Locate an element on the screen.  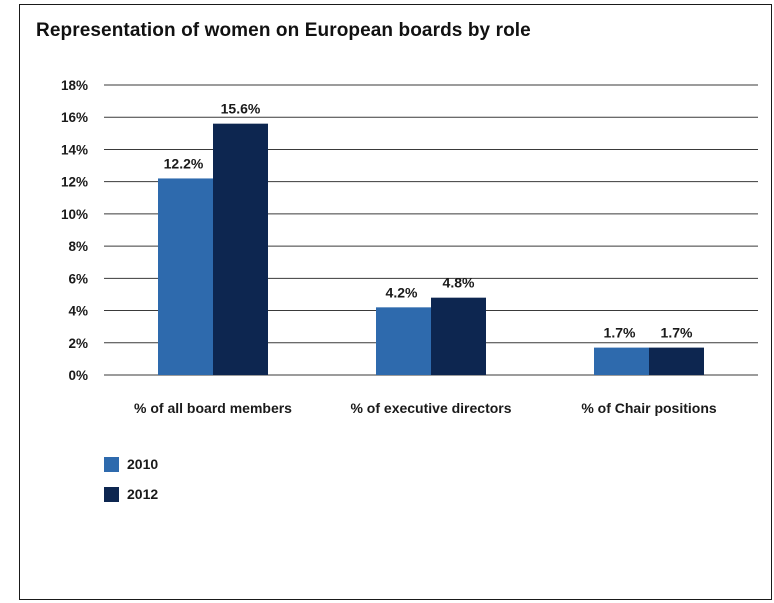
data-label: 15.6% is located at coordinates (241, 109).